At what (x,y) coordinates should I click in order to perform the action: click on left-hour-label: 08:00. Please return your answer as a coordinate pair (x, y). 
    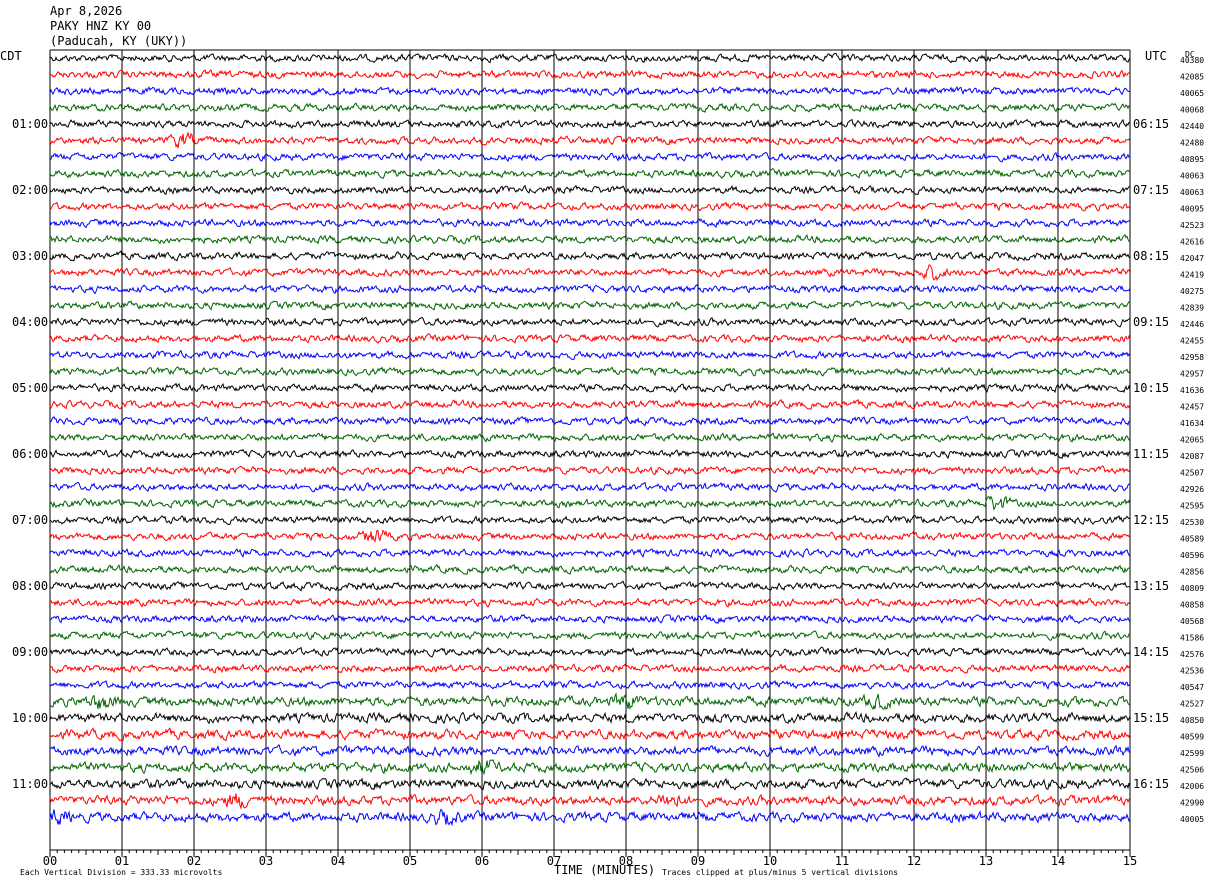
    Looking at the image, I should click on (30, 586).